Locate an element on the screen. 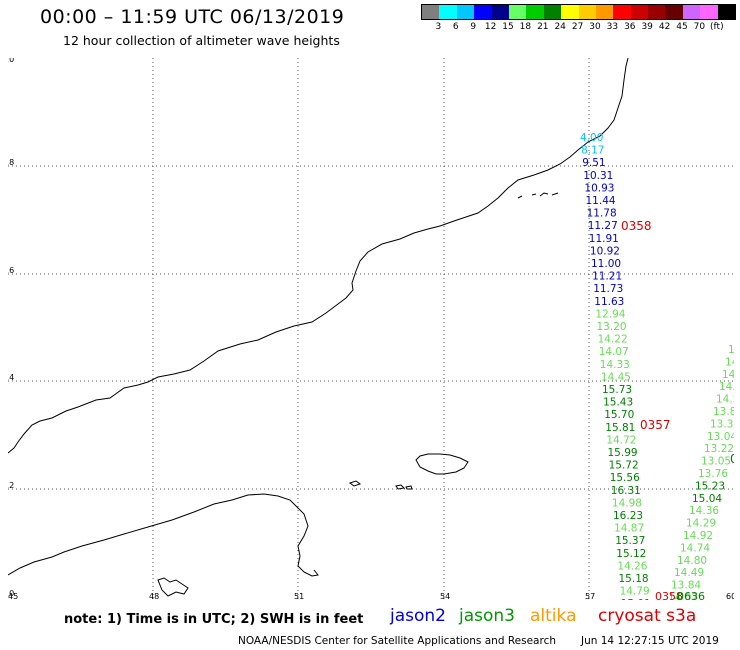  legend-jason3: jason3 is located at coordinates (487, 616).